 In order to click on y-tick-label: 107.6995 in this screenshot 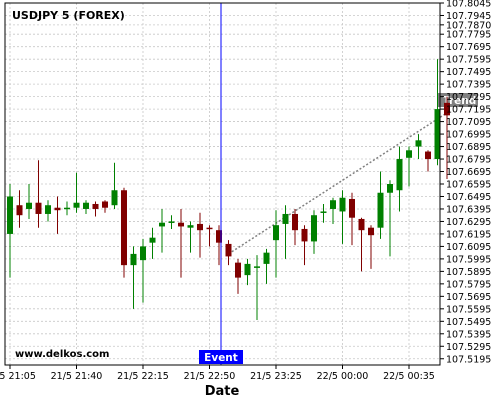, I will do `click(468, 135)`.